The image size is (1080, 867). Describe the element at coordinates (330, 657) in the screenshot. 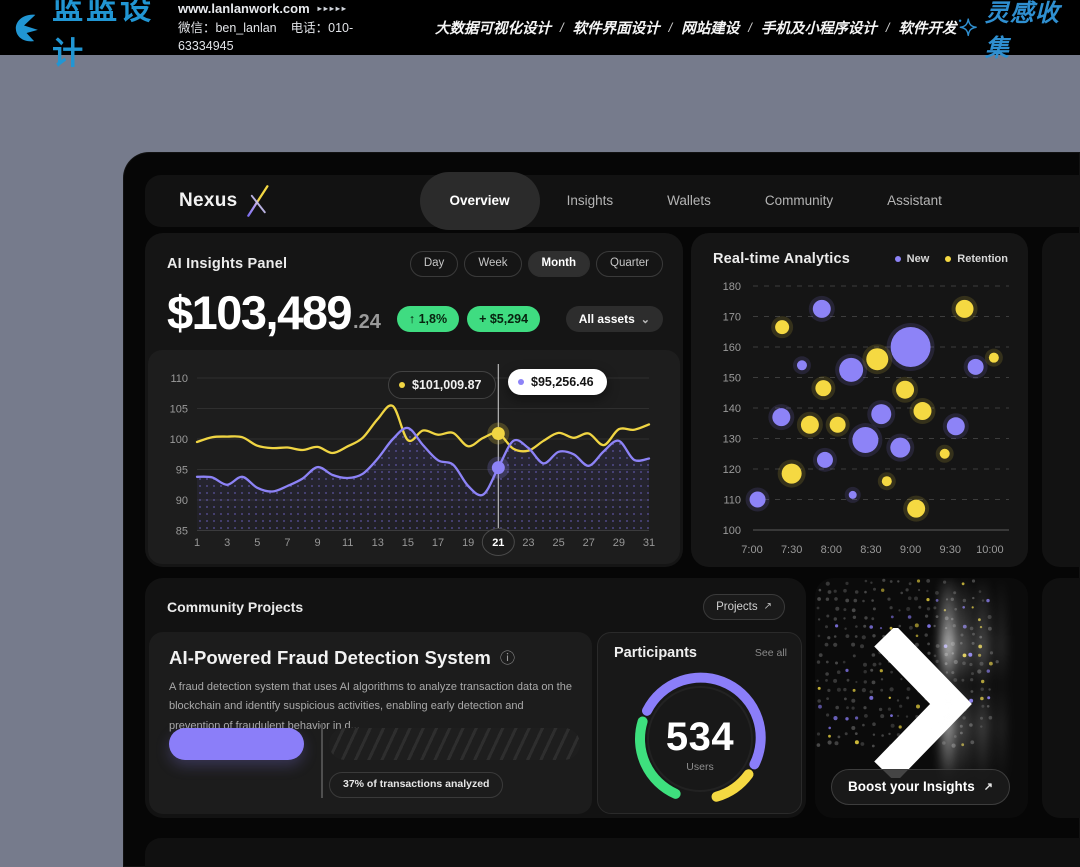

I see `project-title: AI-Powered Fraud Detection System` at that location.